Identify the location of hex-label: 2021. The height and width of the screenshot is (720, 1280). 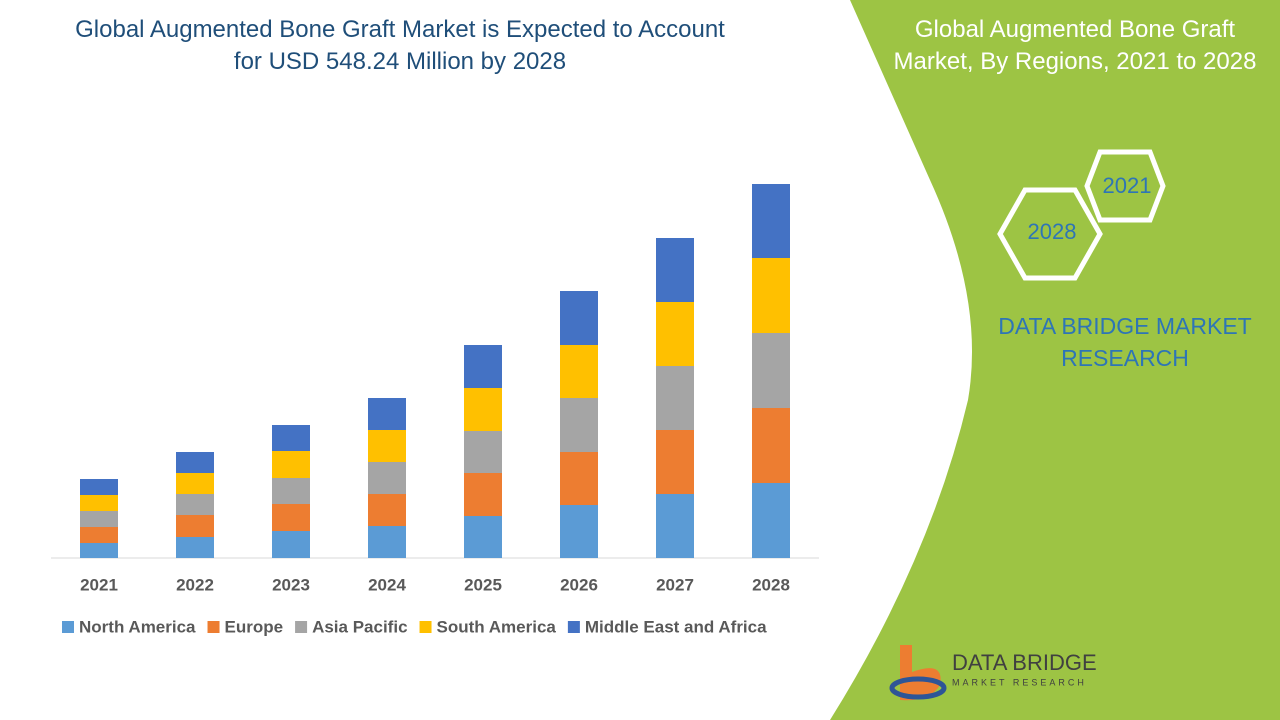
(1127, 185).